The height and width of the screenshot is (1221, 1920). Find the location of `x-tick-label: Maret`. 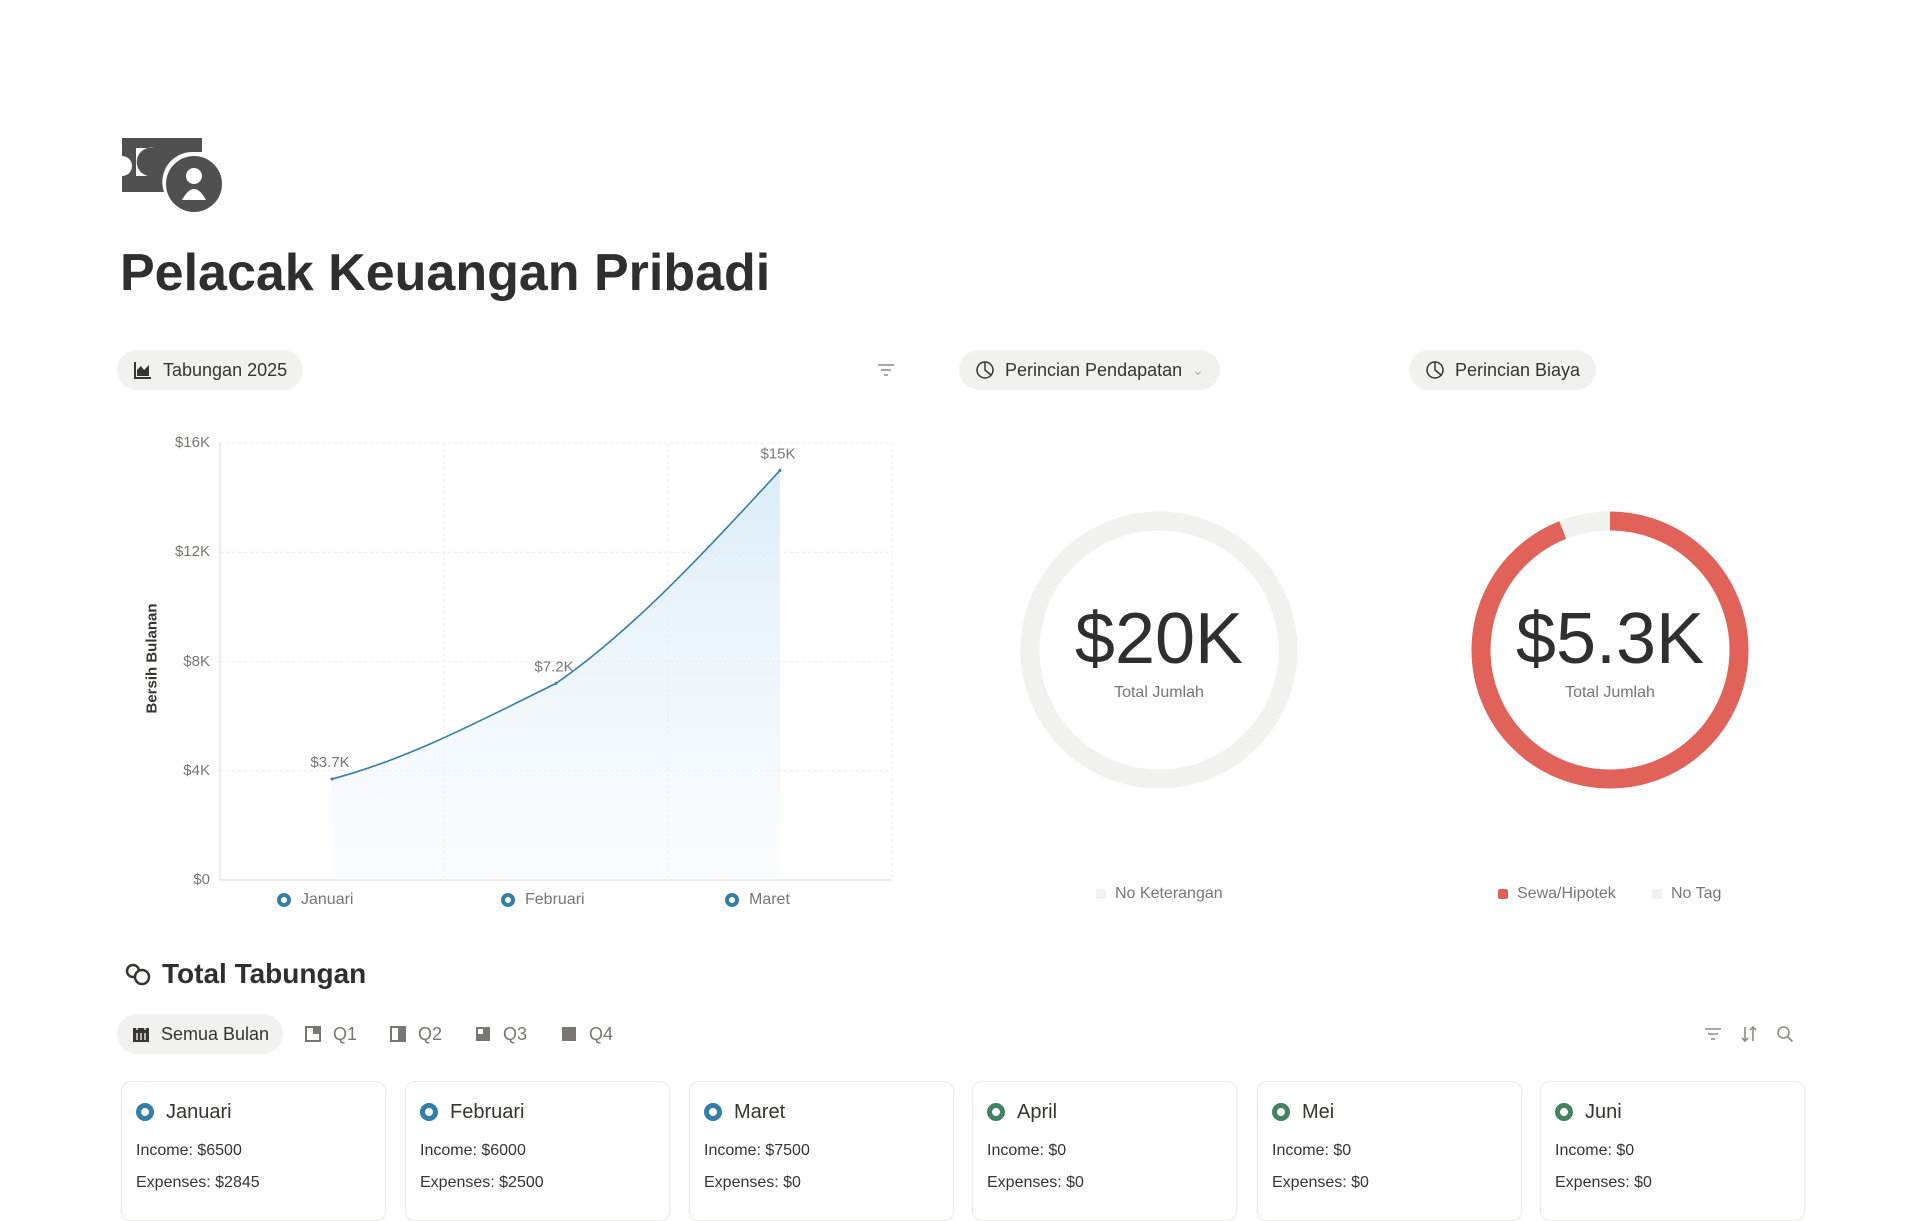

x-tick-label: Maret is located at coordinates (769, 899).